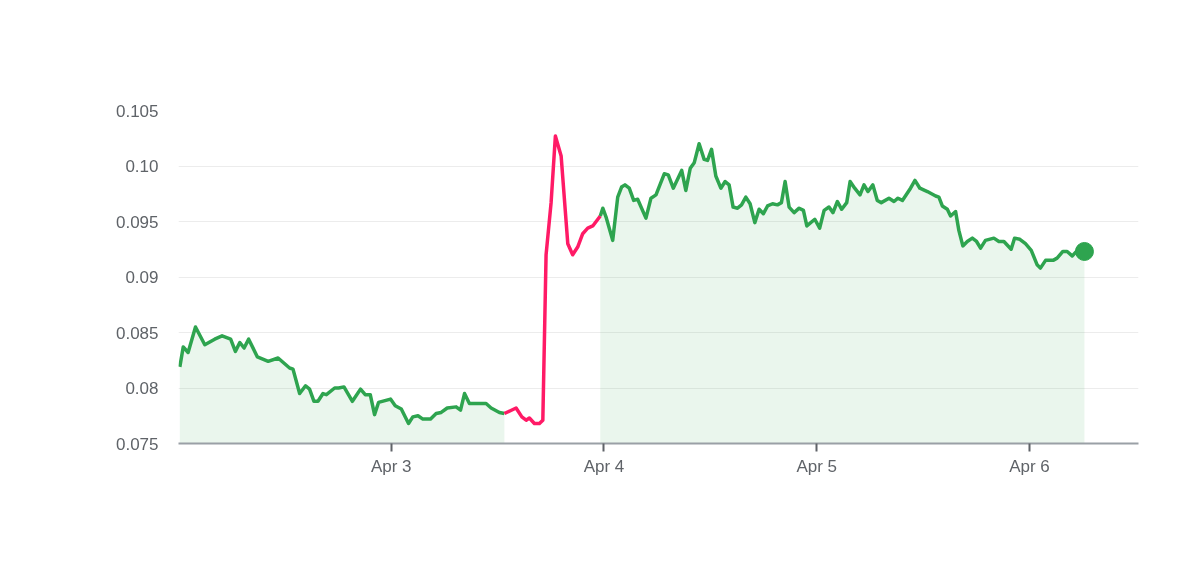  Describe the element at coordinates (604, 466) in the screenshot. I see `x-tick-label: Apr 4` at that location.